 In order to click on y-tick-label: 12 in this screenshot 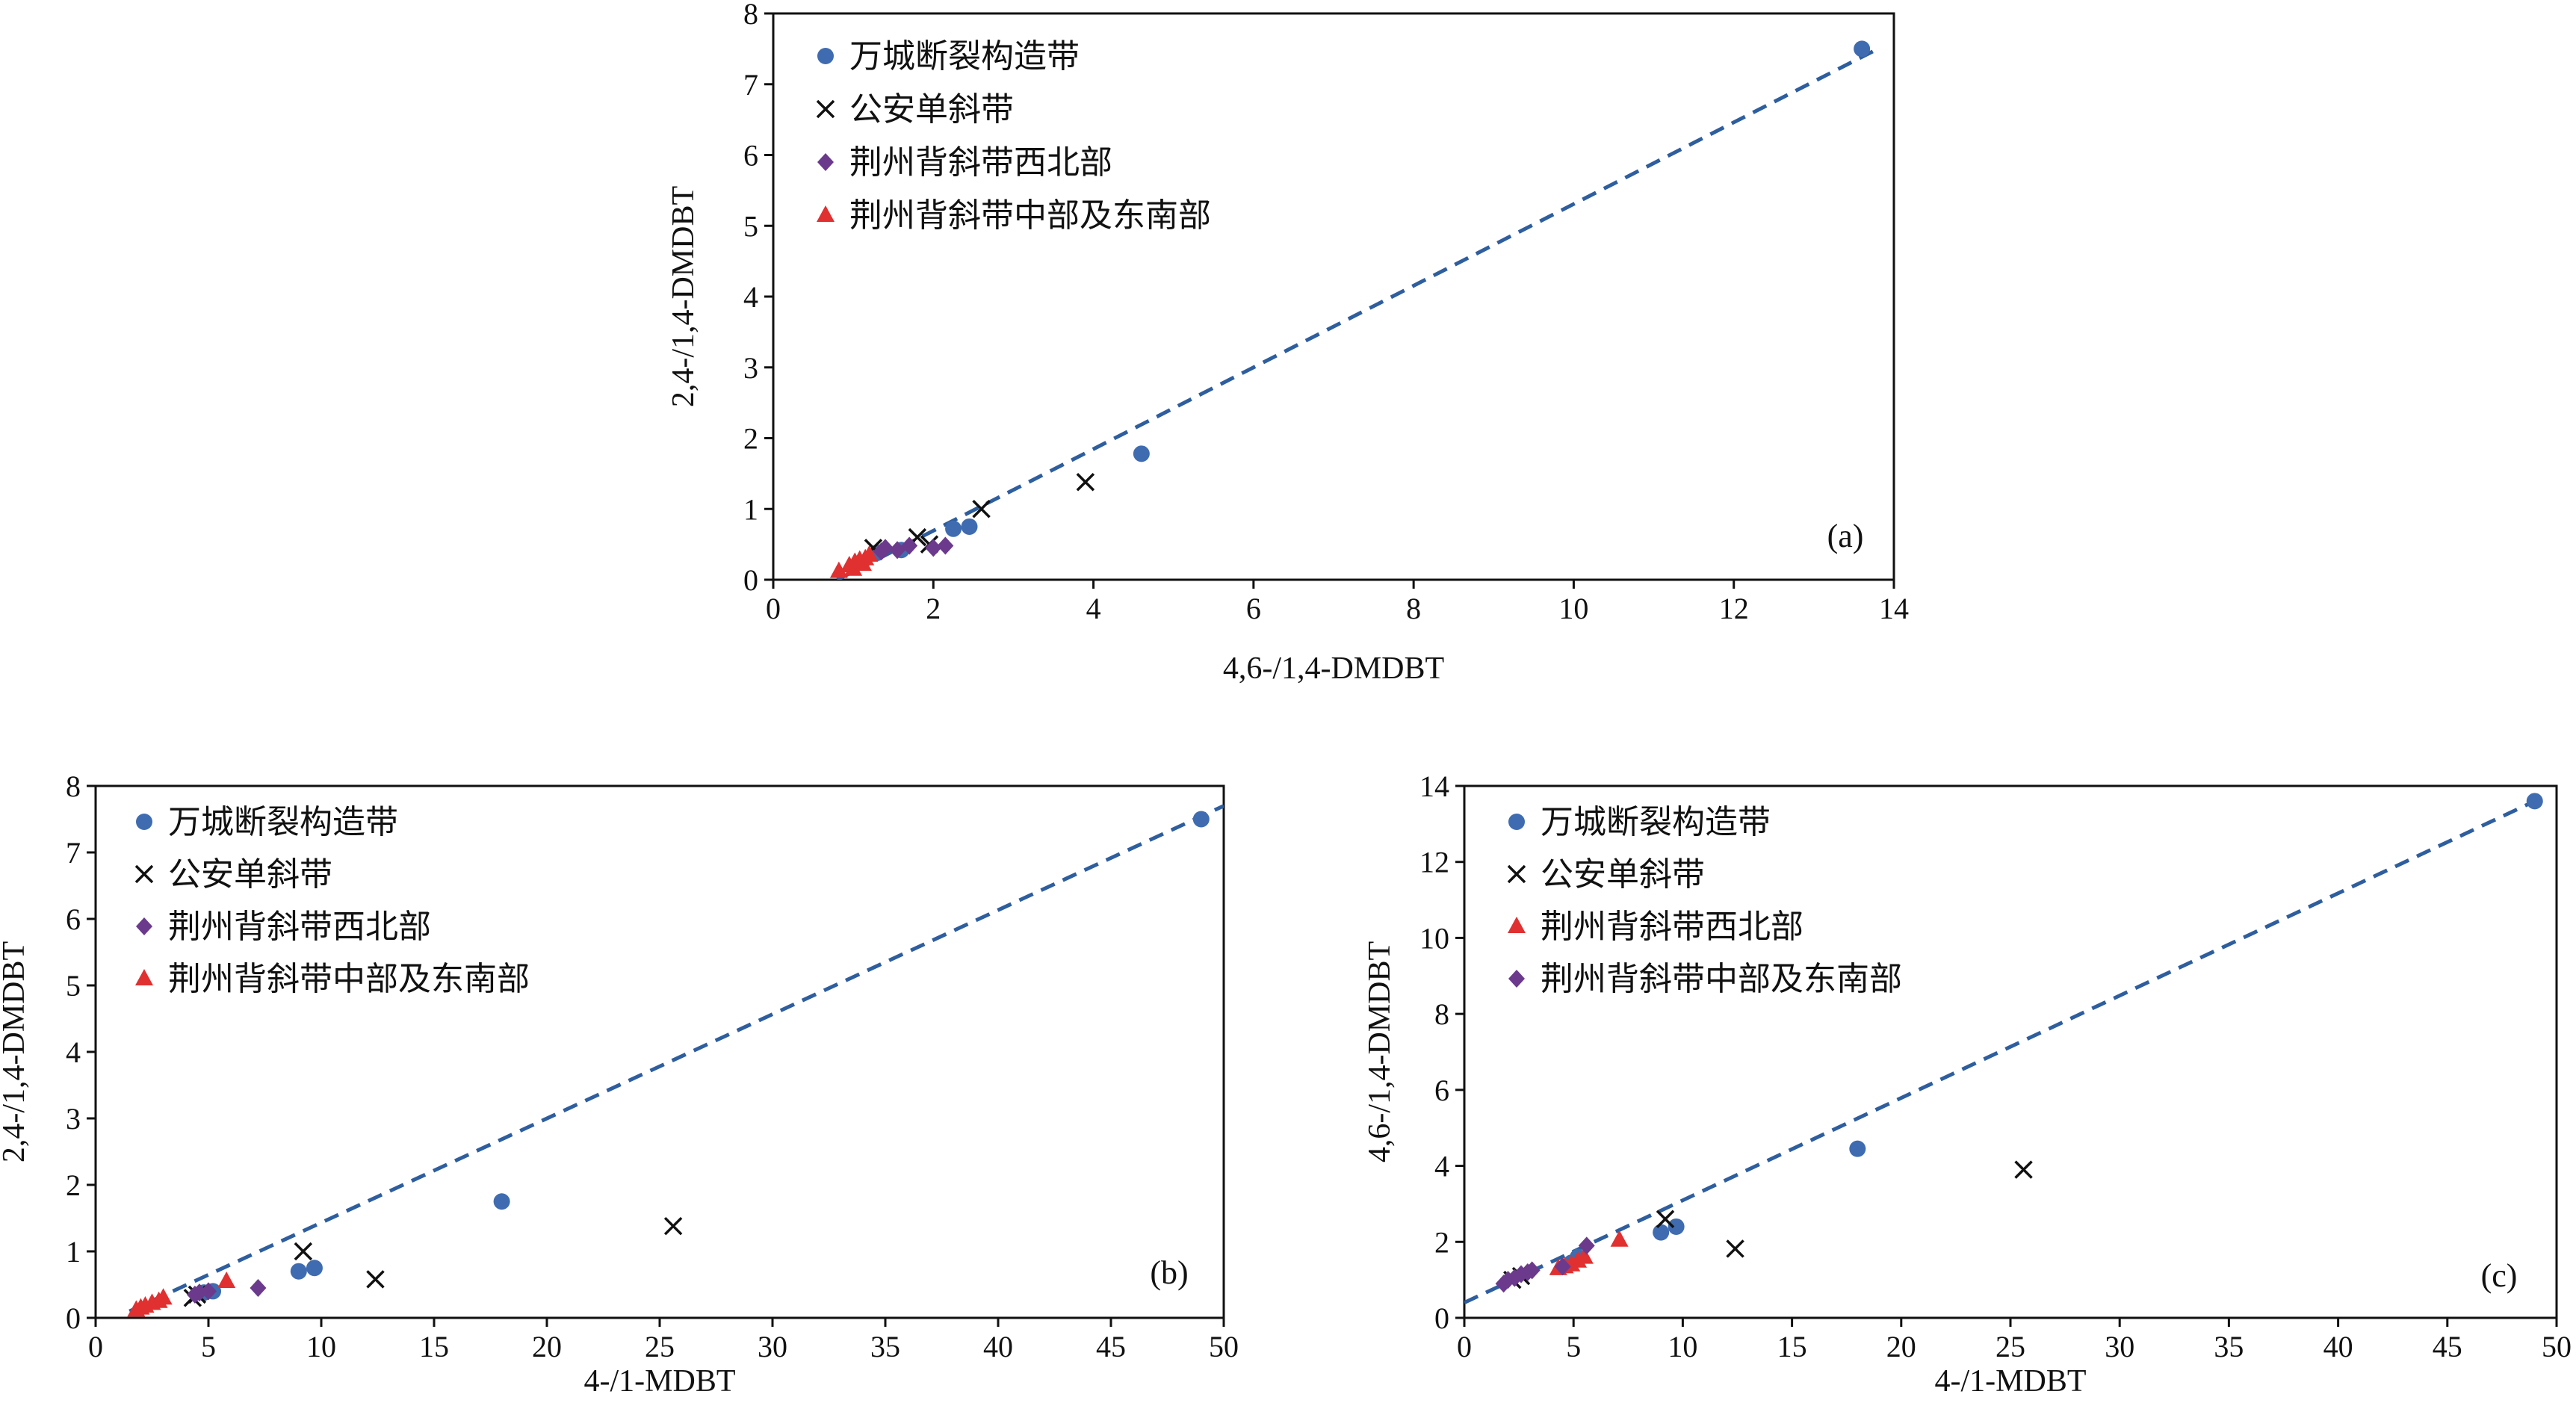, I will do `click(1434, 862)`.